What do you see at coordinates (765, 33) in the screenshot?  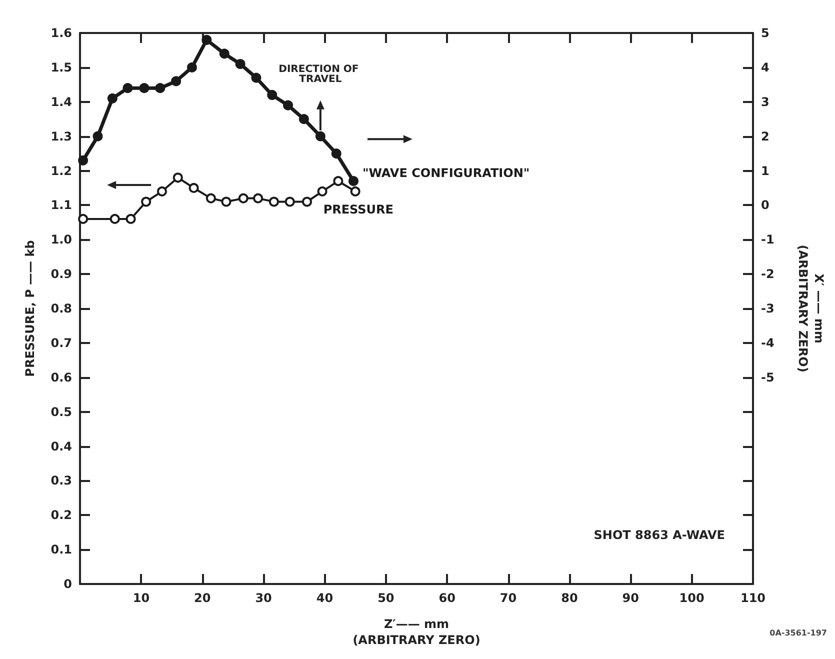 I see `y2-tick-label: 5` at bounding box center [765, 33].